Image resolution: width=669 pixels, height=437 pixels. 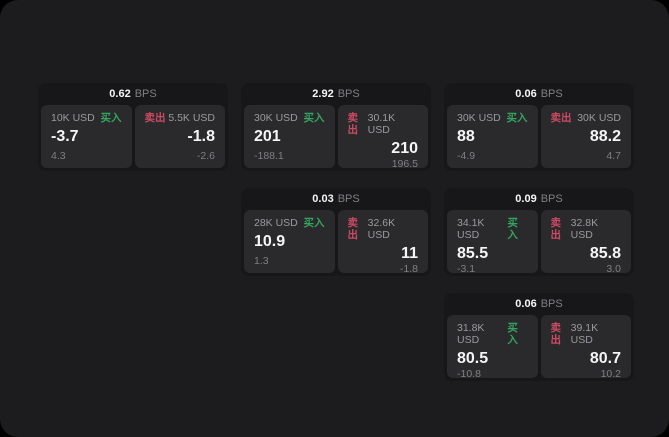 What do you see at coordinates (323, 94) in the screenshot?
I see `bps-value: 2.92` at bounding box center [323, 94].